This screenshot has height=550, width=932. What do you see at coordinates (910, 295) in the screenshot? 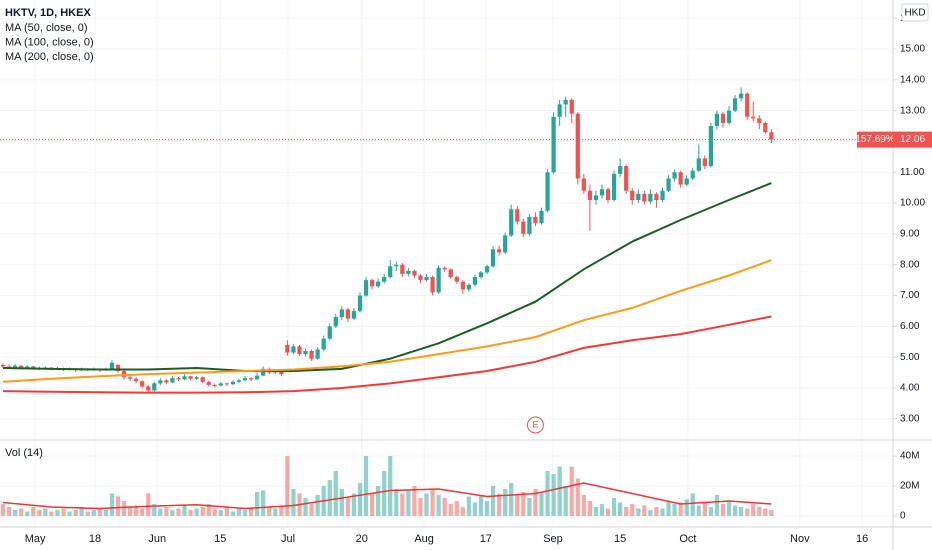
I see `y-tick-label: 7.00` at bounding box center [910, 295].